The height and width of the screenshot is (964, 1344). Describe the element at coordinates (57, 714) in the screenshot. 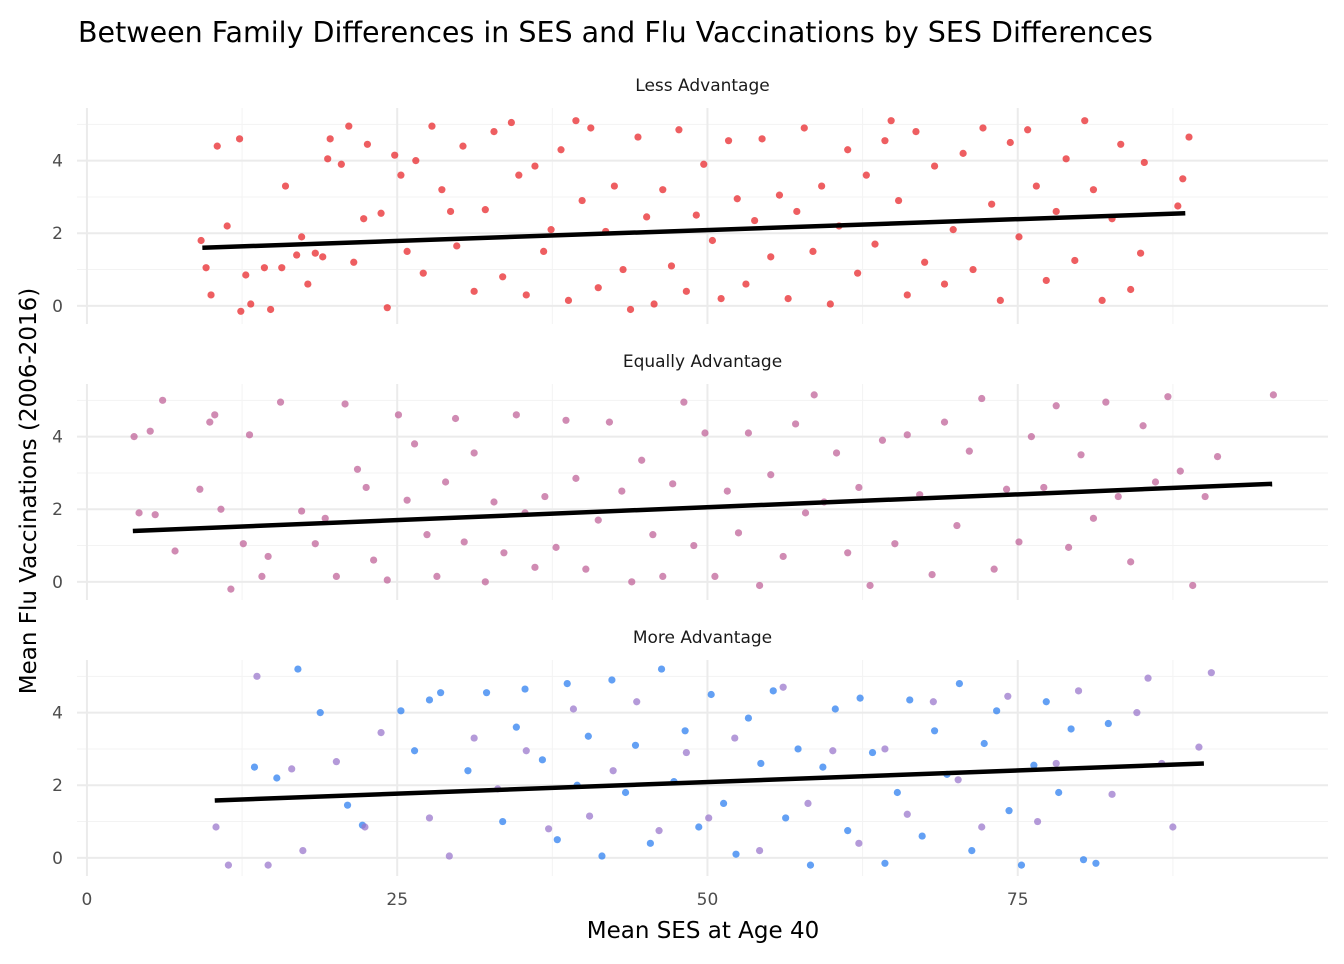

I see `y-tick-label: 4` at that location.